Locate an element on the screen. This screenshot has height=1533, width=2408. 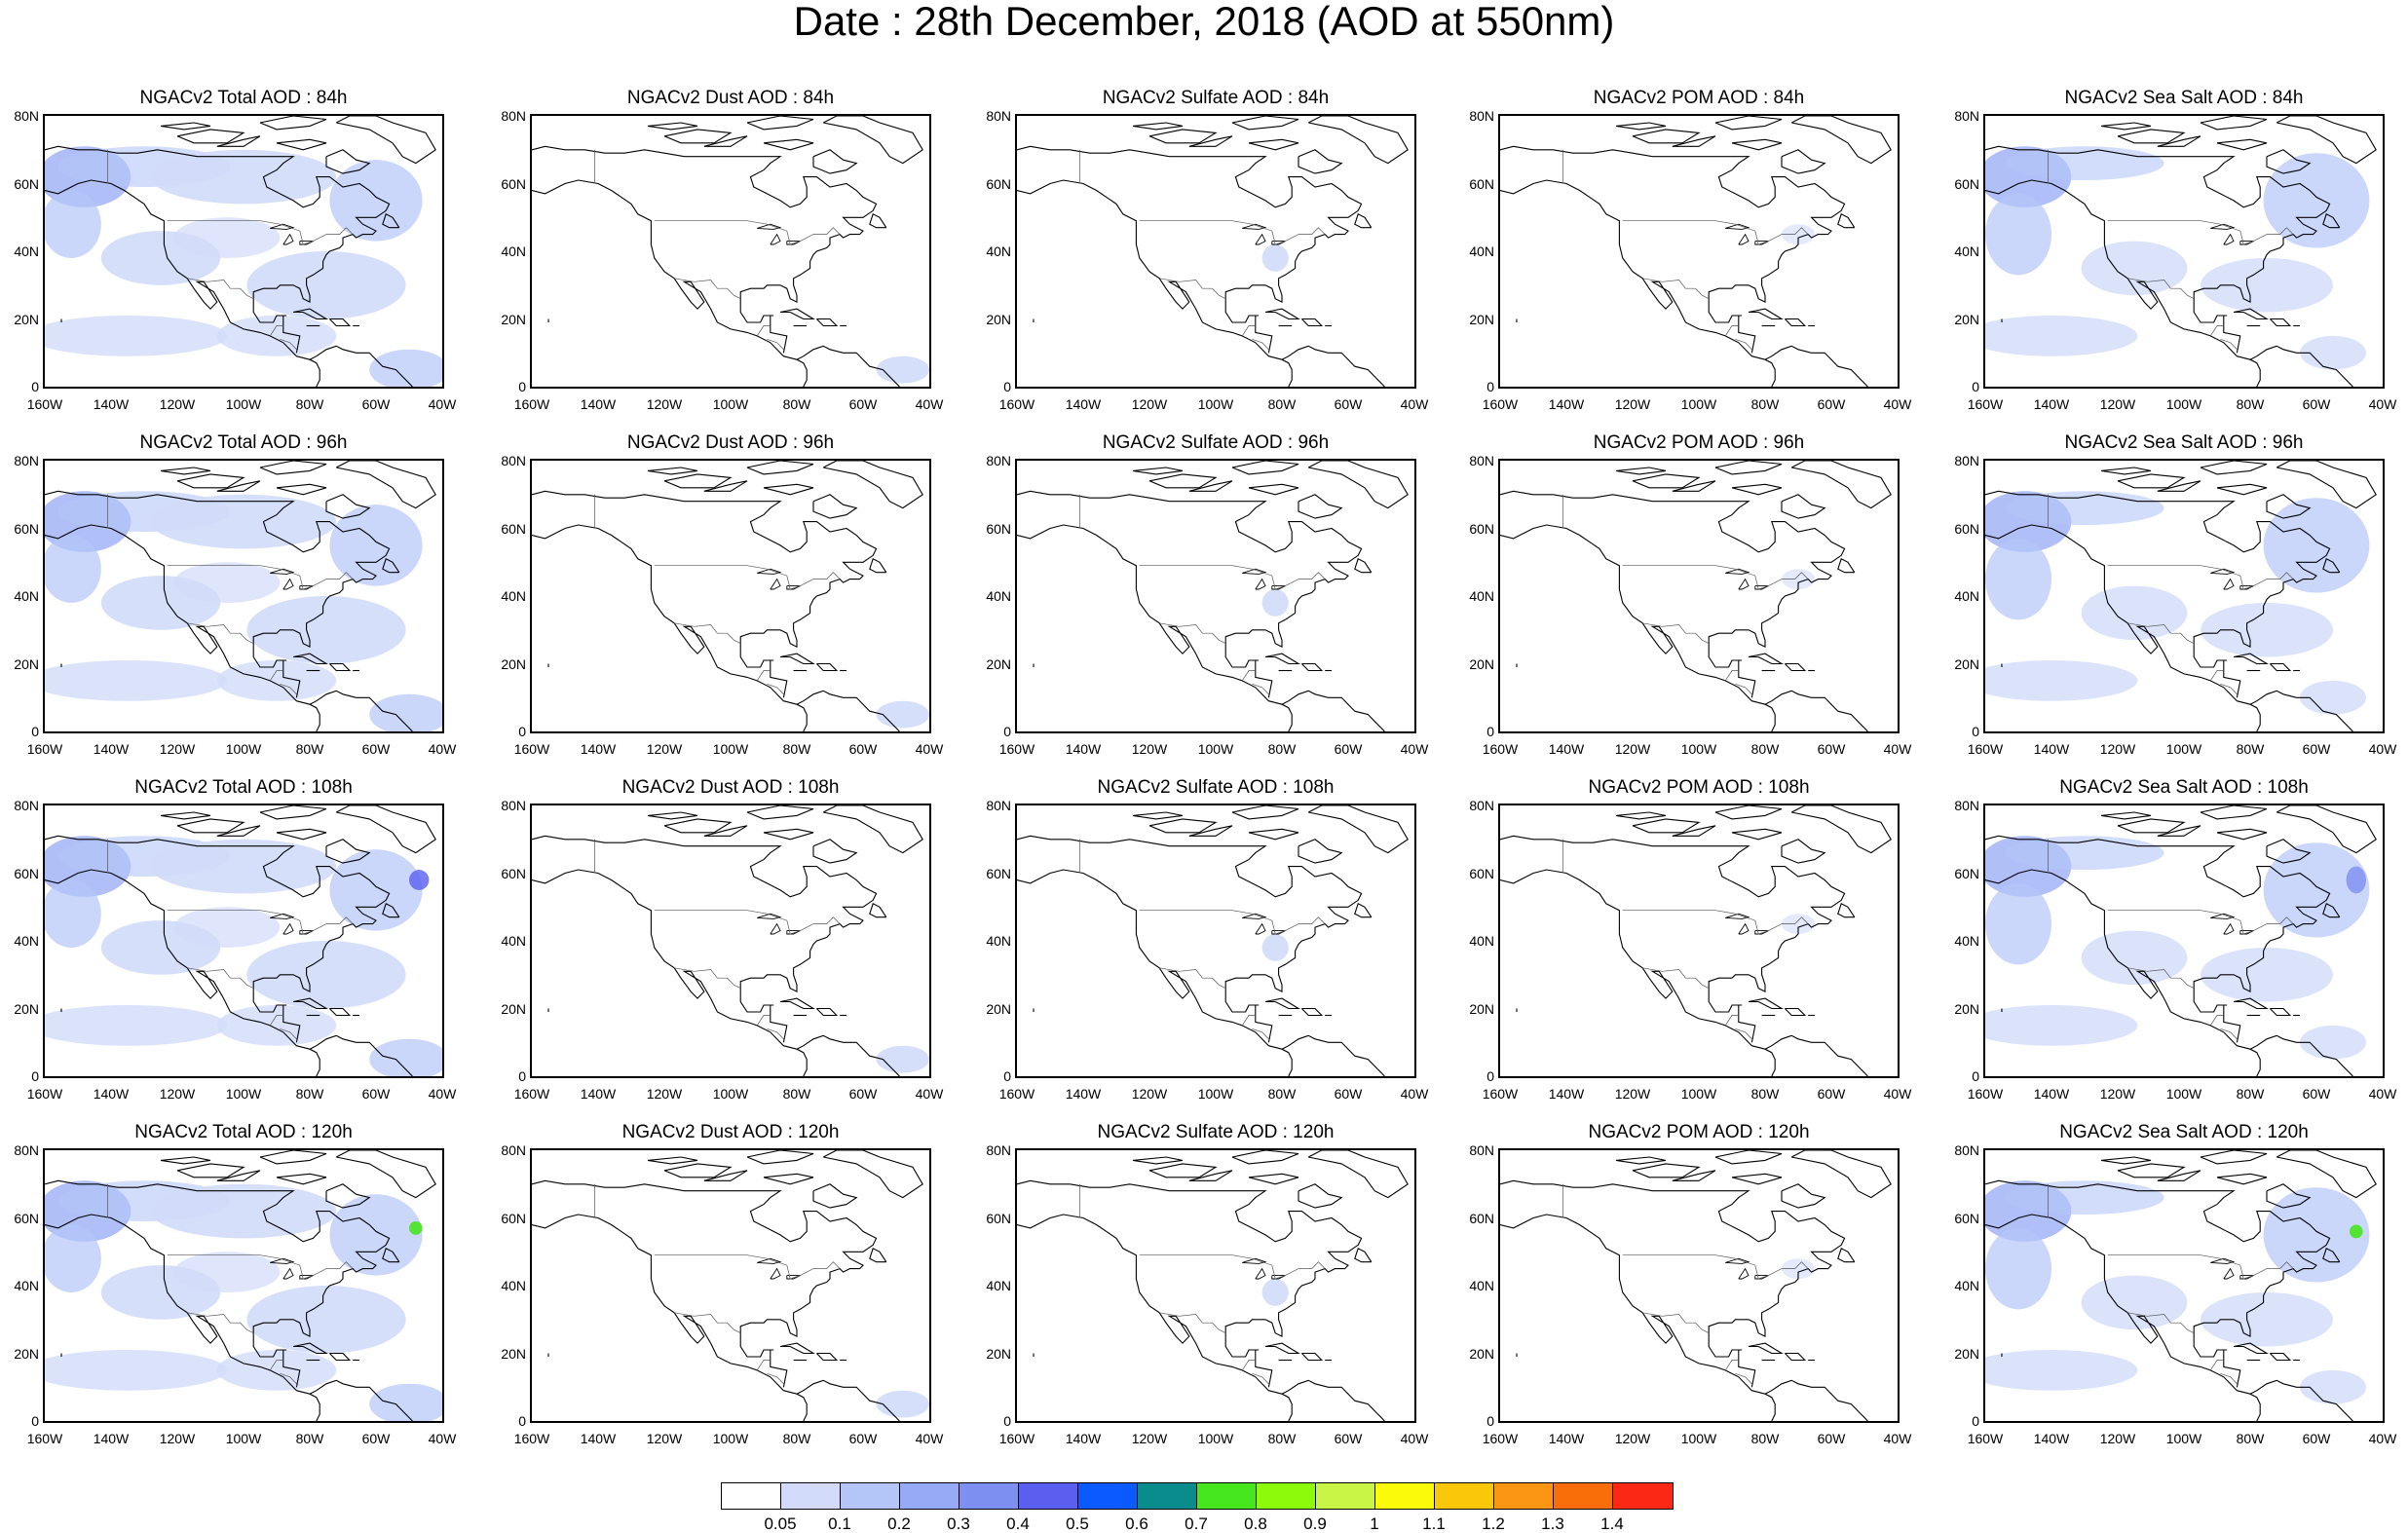
aod-map is located at coordinates (730, 596).